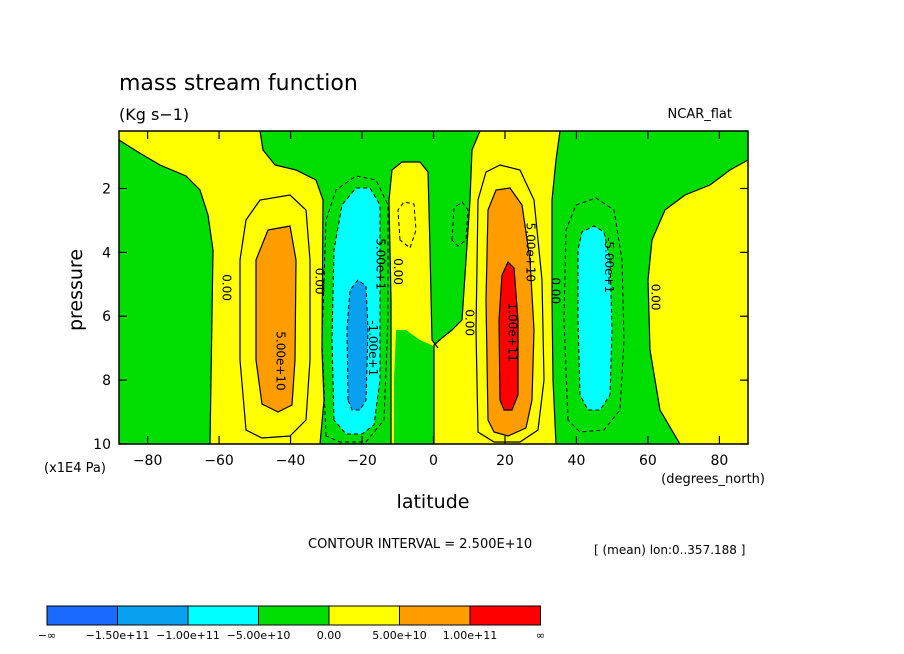 This screenshot has height=654, width=904. I want to click on x-tick-label: −40, so click(291, 461).